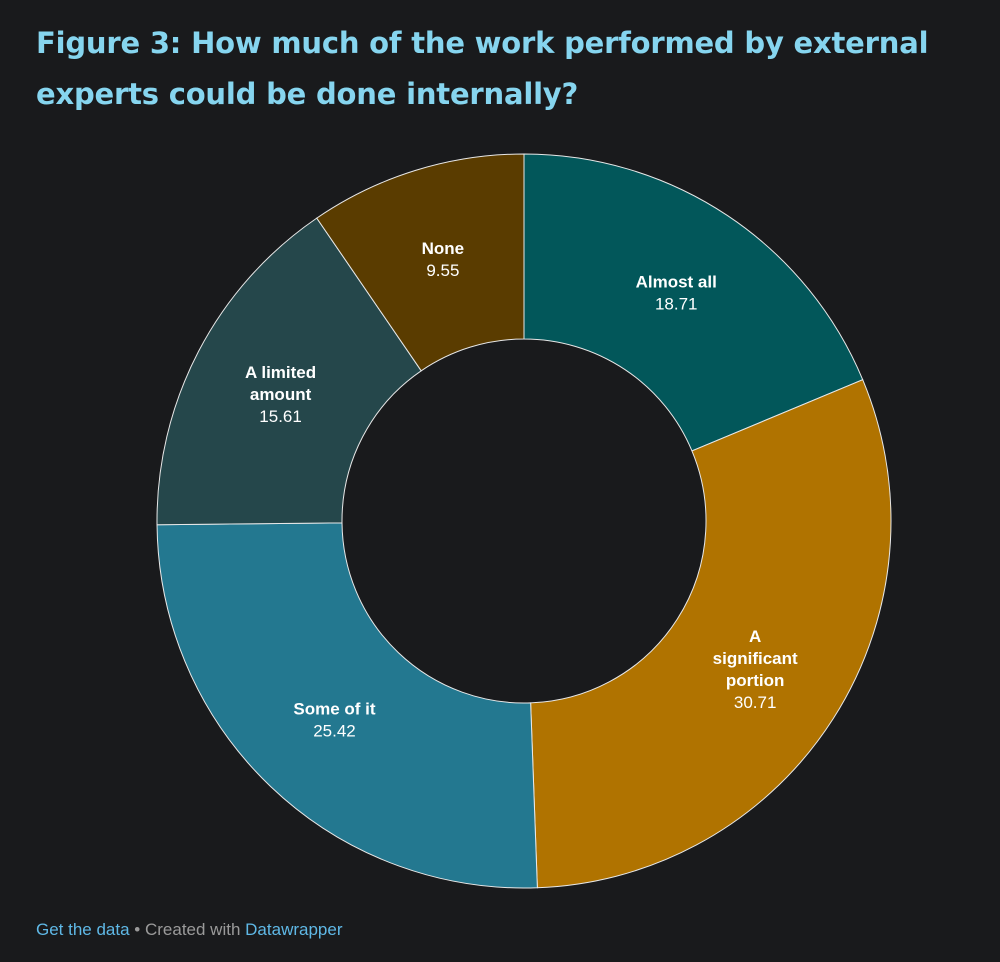  Describe the element at coordinates (755, 702) in the screenshot. I see `label-value: 30.71` at that location.